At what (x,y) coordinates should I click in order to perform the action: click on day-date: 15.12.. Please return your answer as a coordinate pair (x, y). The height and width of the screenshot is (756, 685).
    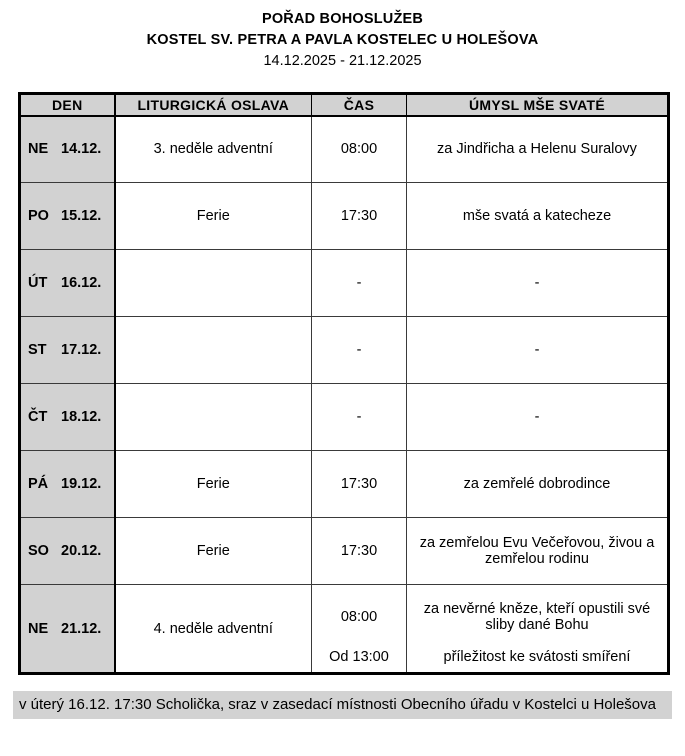
    Looking at the image, I should click on (81, 216).